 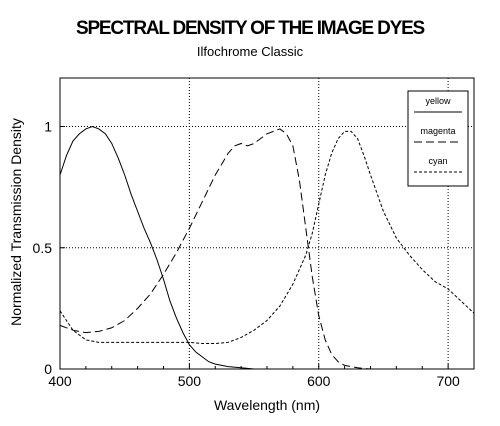 What do you see at coordinates (48, 127) in the screenshot?
I see `y-tick-label: 1` at bounding box center [48, 127].